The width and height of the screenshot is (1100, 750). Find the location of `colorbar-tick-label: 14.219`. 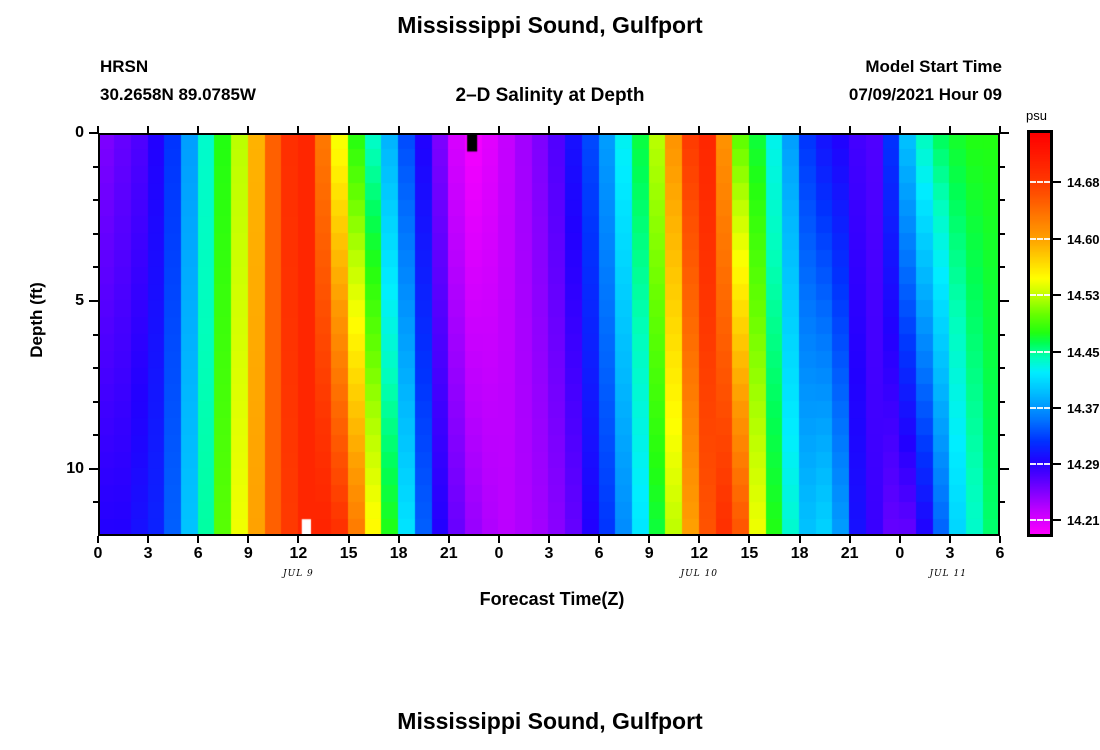

colorbar-tick-label: 14.219 is located at coordinates (1083, 521).